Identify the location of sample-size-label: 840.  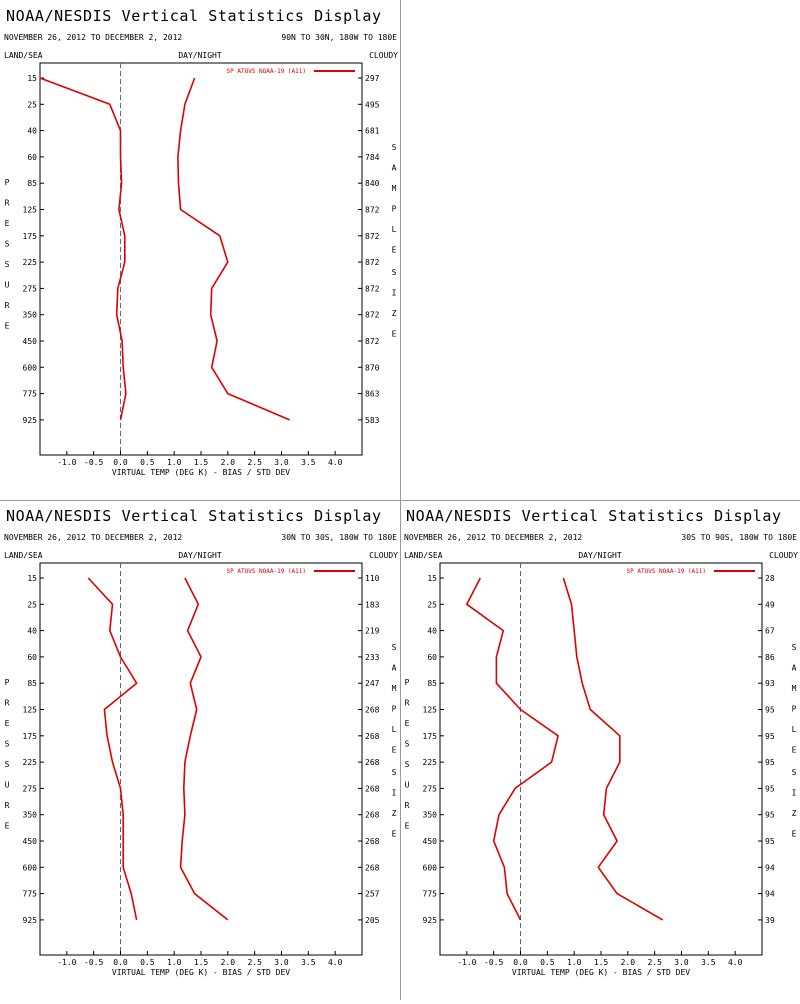
(372, 183).